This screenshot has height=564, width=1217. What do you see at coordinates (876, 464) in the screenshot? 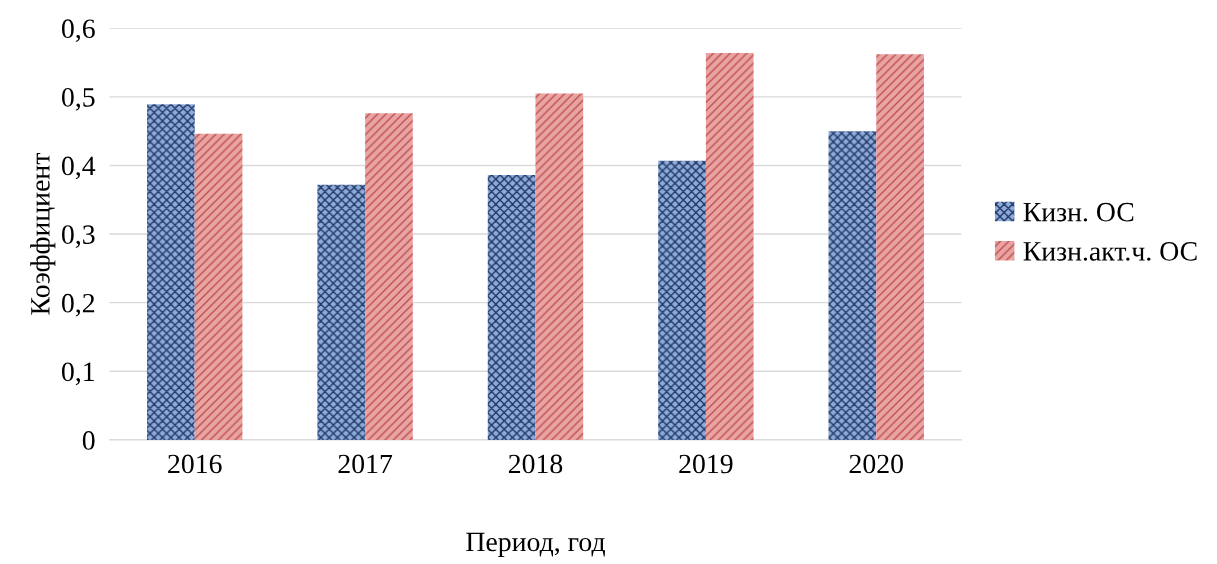
I see `x-tick-label: 2020` at bounding box center [876, 464].